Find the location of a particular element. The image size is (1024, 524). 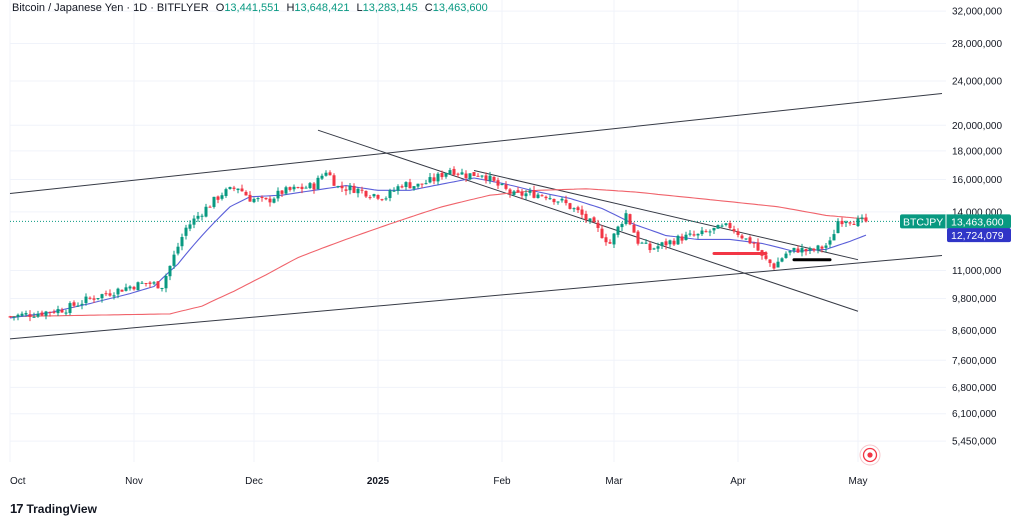

y-tick-label: 5,450,000 is located at coordinates (974, 442).